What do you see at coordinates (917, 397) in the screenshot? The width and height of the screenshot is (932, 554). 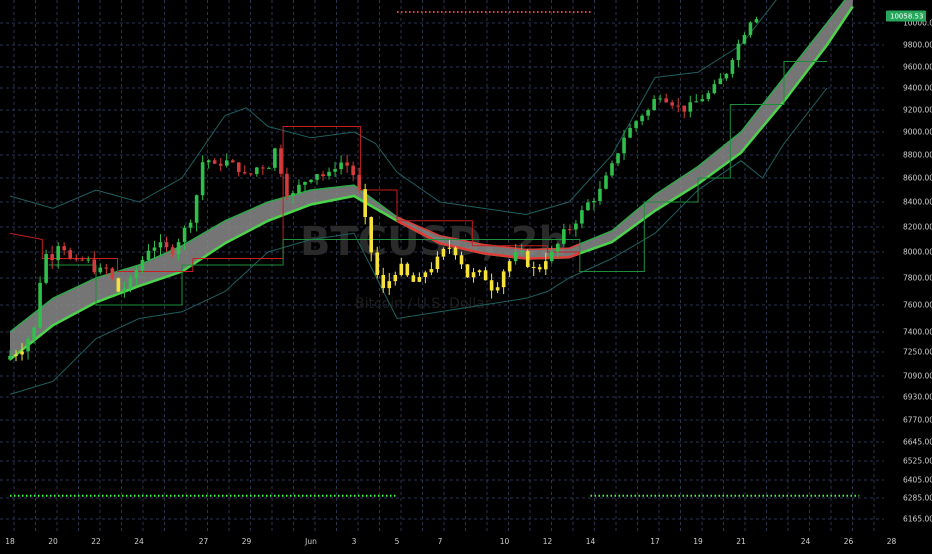 I see `y-tick-label: 6930.00` at bounding box center [917, 397].